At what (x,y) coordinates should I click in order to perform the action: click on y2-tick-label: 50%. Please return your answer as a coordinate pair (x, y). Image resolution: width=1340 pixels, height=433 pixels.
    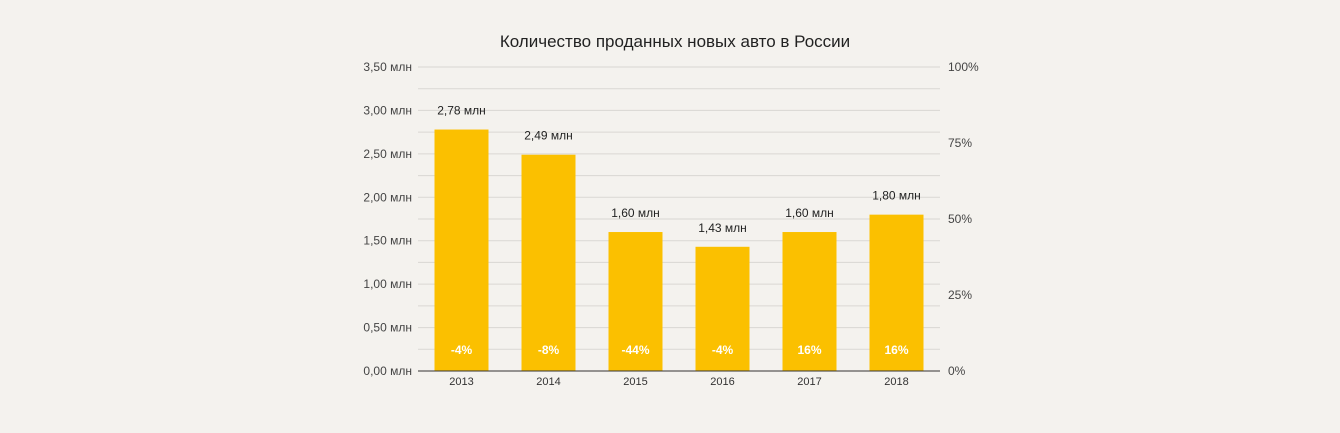
    Looking at the image, I should click on (960, 219).